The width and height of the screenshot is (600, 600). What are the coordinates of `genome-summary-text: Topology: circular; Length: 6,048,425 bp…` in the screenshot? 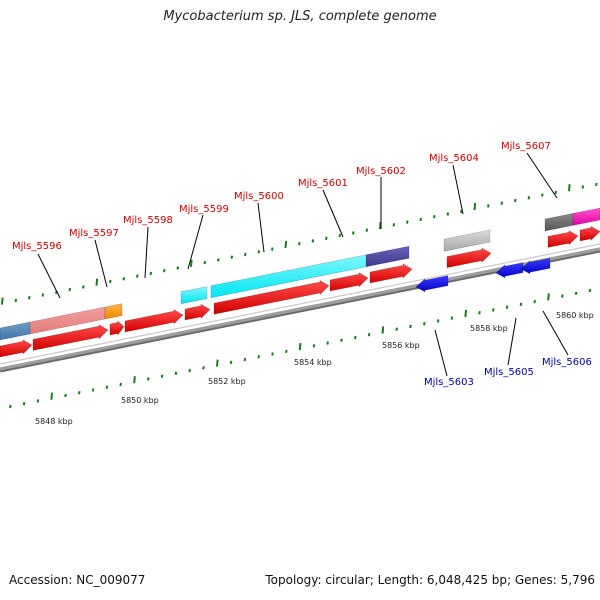 It's located at (430, 580).